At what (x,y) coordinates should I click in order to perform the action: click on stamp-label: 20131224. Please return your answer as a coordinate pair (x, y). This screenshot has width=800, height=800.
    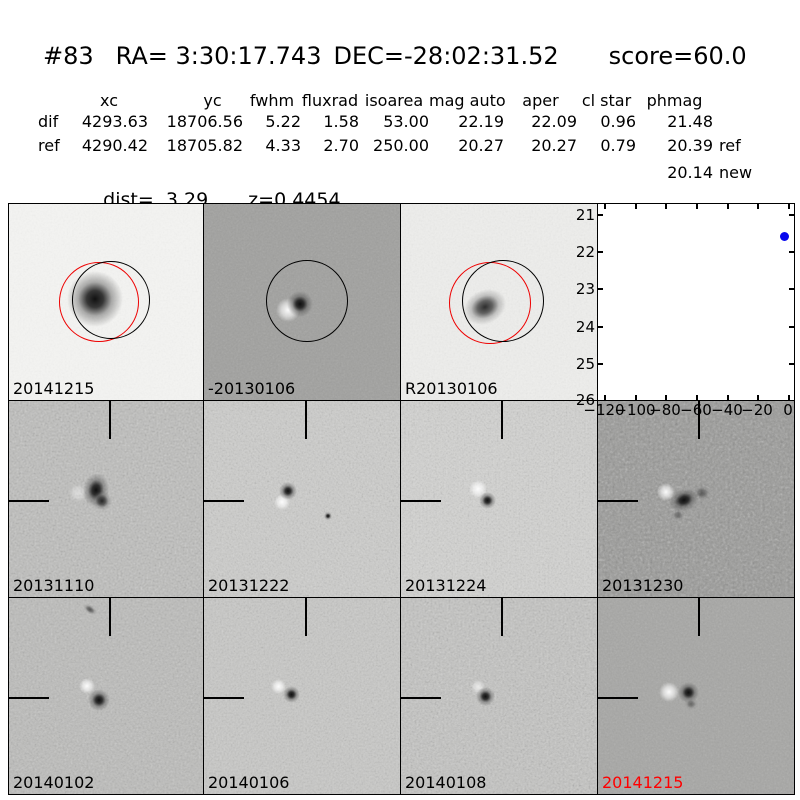
    Looking at the image, I should click on (446, 586).